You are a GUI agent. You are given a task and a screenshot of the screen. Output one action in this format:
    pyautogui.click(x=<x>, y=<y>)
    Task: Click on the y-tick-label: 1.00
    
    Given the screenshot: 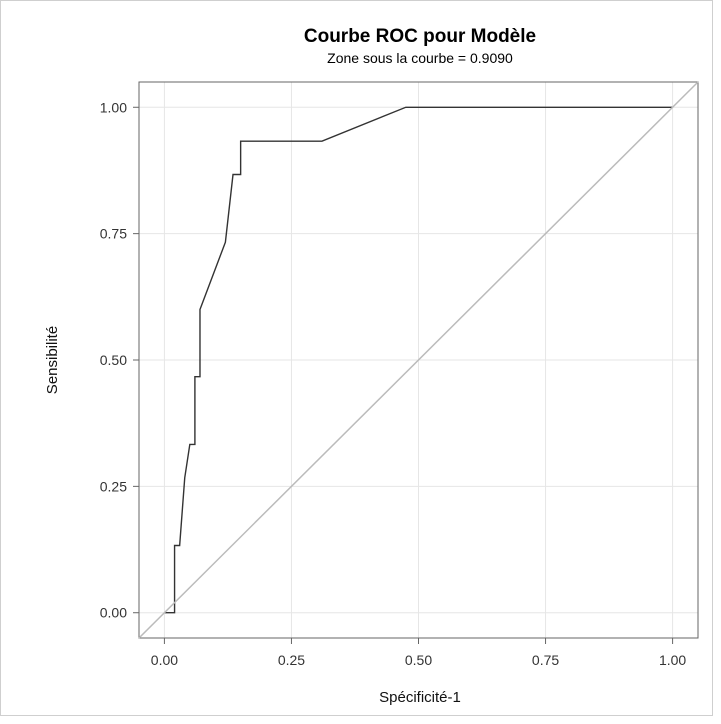 What is the action you would take?
    pyautogui.click(x=113, y=107)
    